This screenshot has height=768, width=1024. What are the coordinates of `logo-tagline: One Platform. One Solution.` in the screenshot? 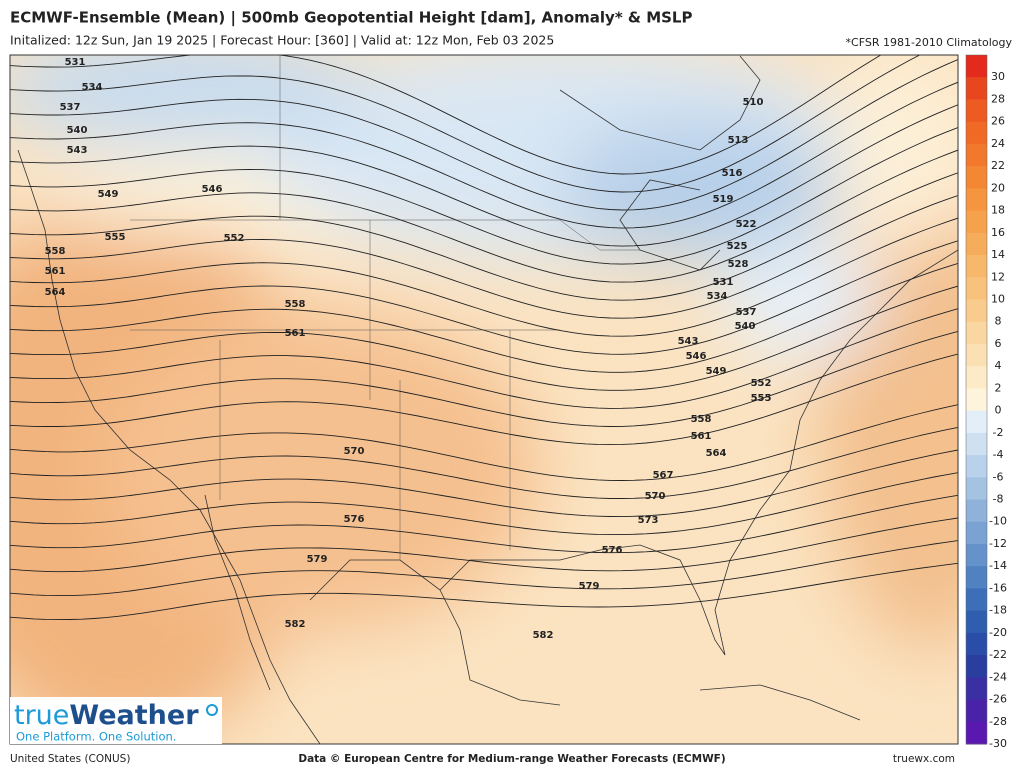 It's located at (96, 737).